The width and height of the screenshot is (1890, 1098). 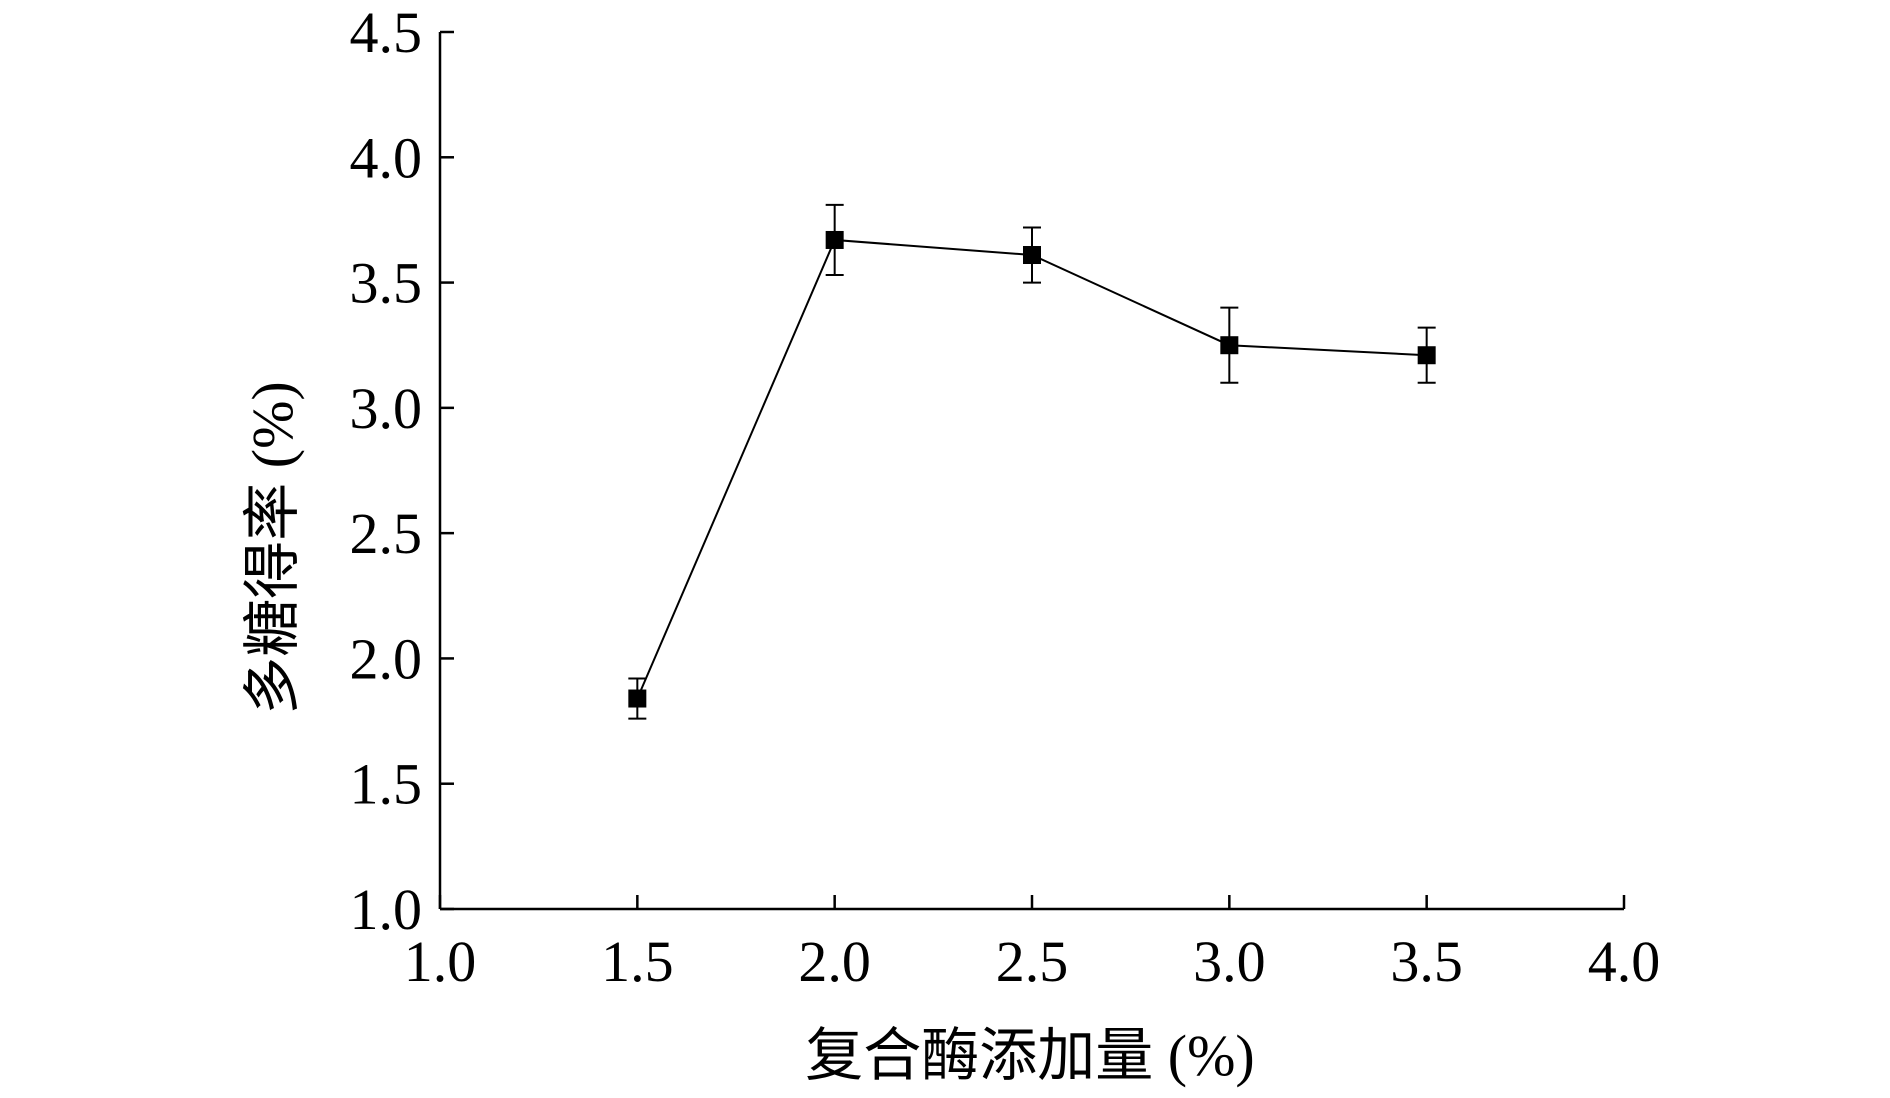 I want to click on x-tick-label: 3.0, so click(x=1229, y=961).